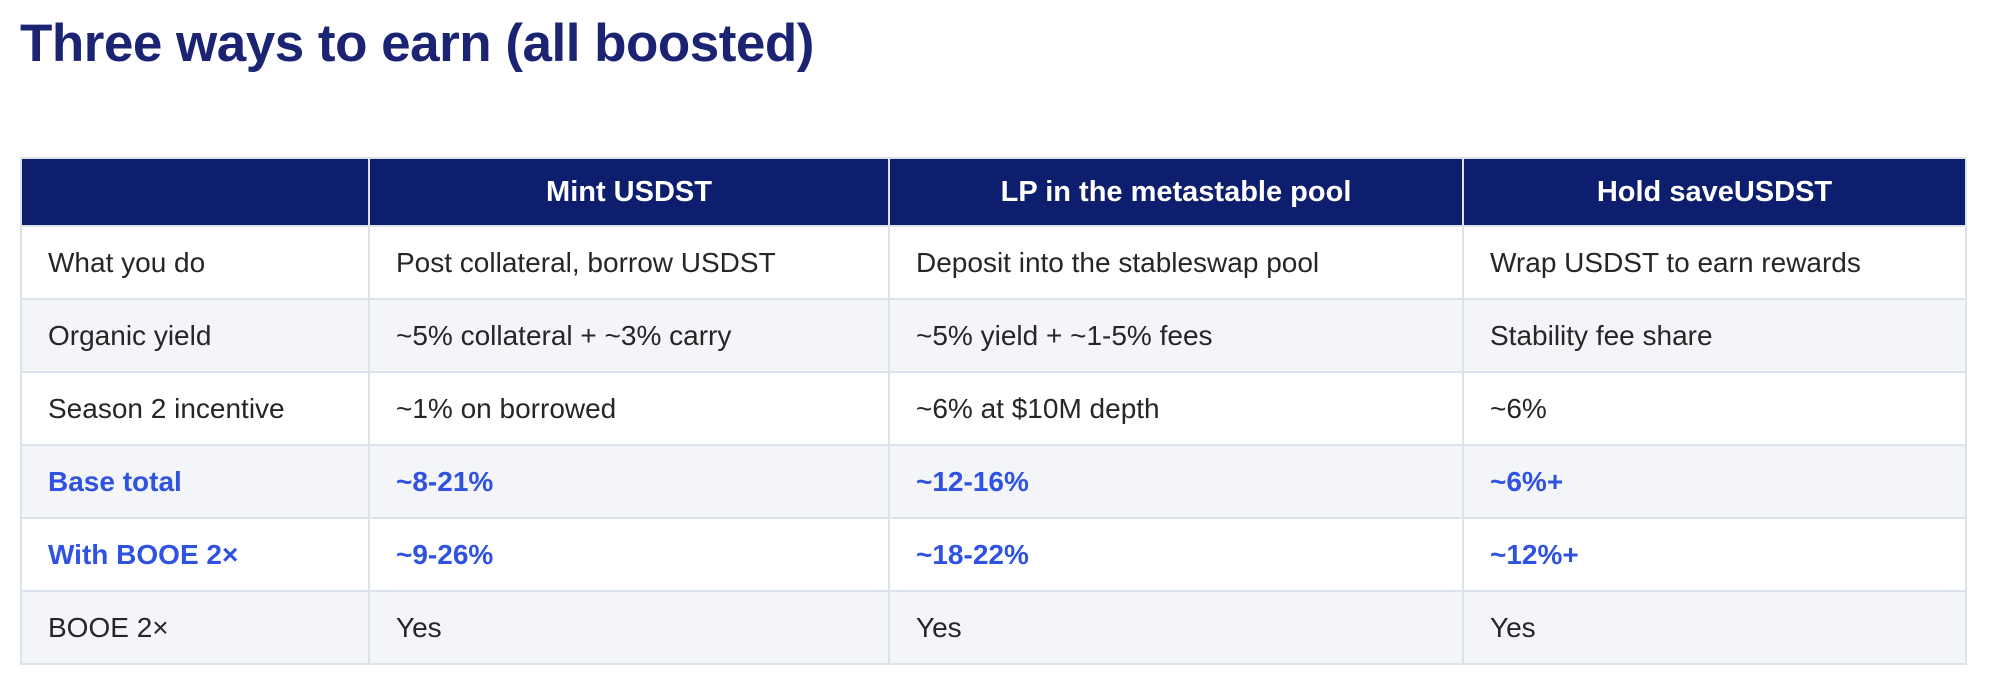 This screenshot has width=2000, height=689. I want to click on table-cell: ~18-22%, so click(1176, 554).